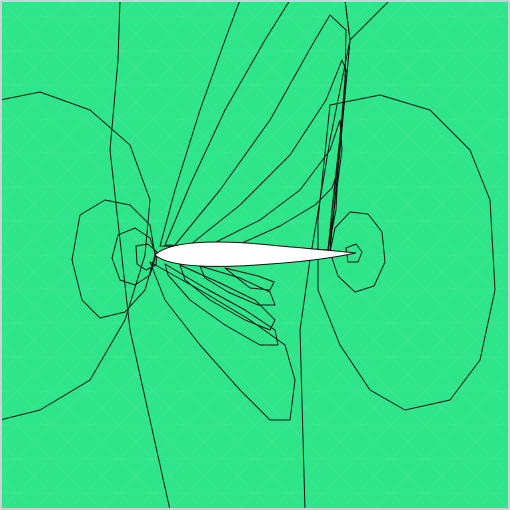  What do you see at coordinates (255, 254) in the screenshot?
I see `airfoil-shape` at bounding box center [255, 254].